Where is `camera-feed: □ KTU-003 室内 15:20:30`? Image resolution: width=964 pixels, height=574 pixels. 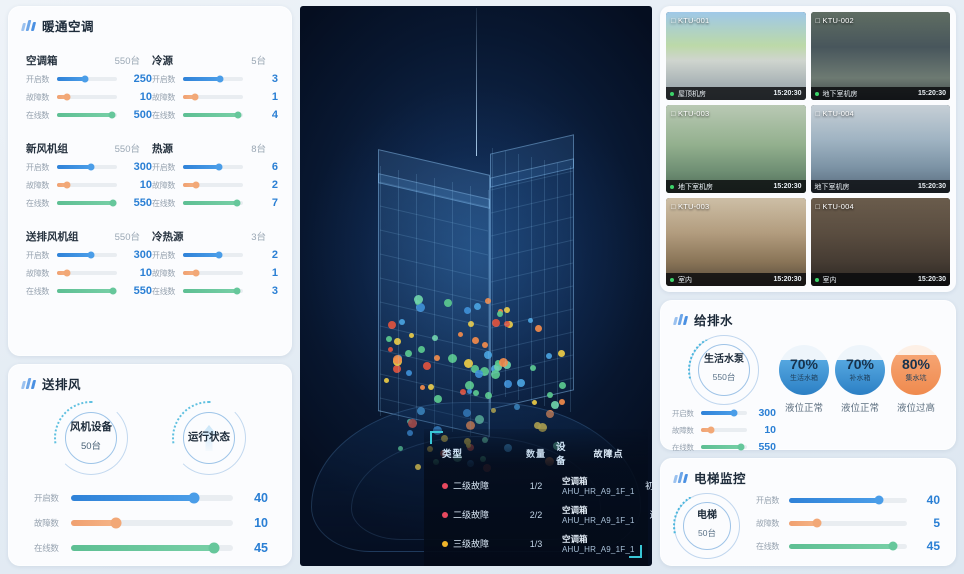
camera-feed: □ KTU-003 室内 15:20:30 is located at coordinates (736, 242).